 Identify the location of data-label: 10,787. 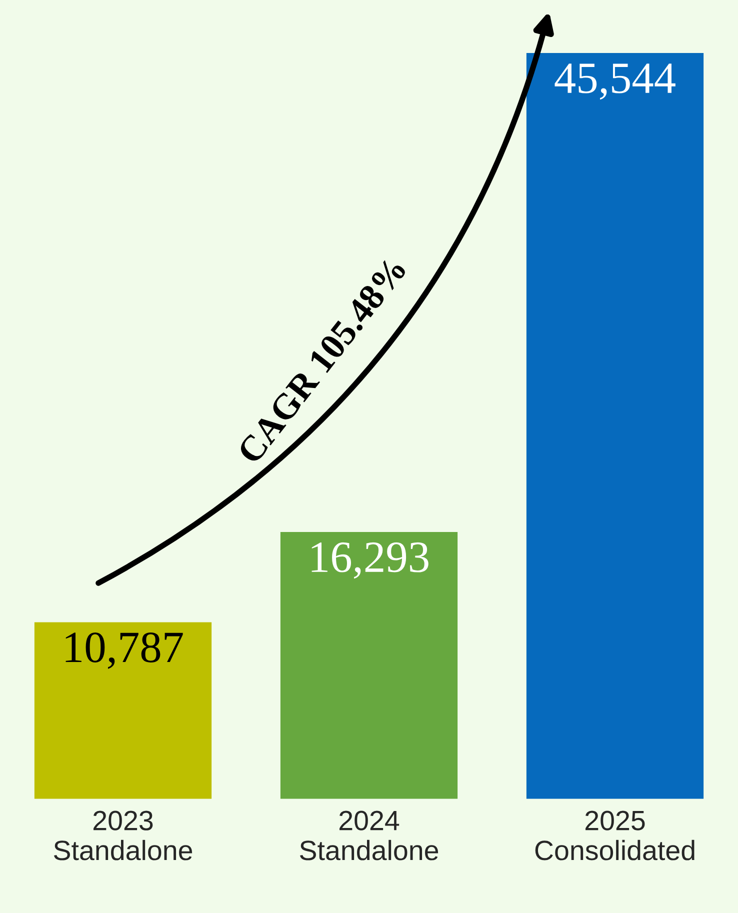
(124, 650).